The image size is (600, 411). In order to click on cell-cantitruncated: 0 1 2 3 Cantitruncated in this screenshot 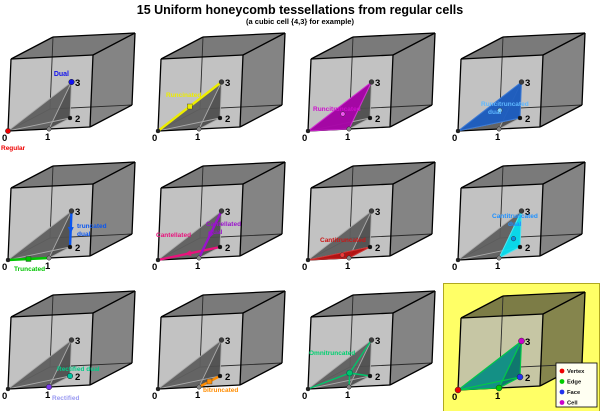, I will do `click(375, 218)`.